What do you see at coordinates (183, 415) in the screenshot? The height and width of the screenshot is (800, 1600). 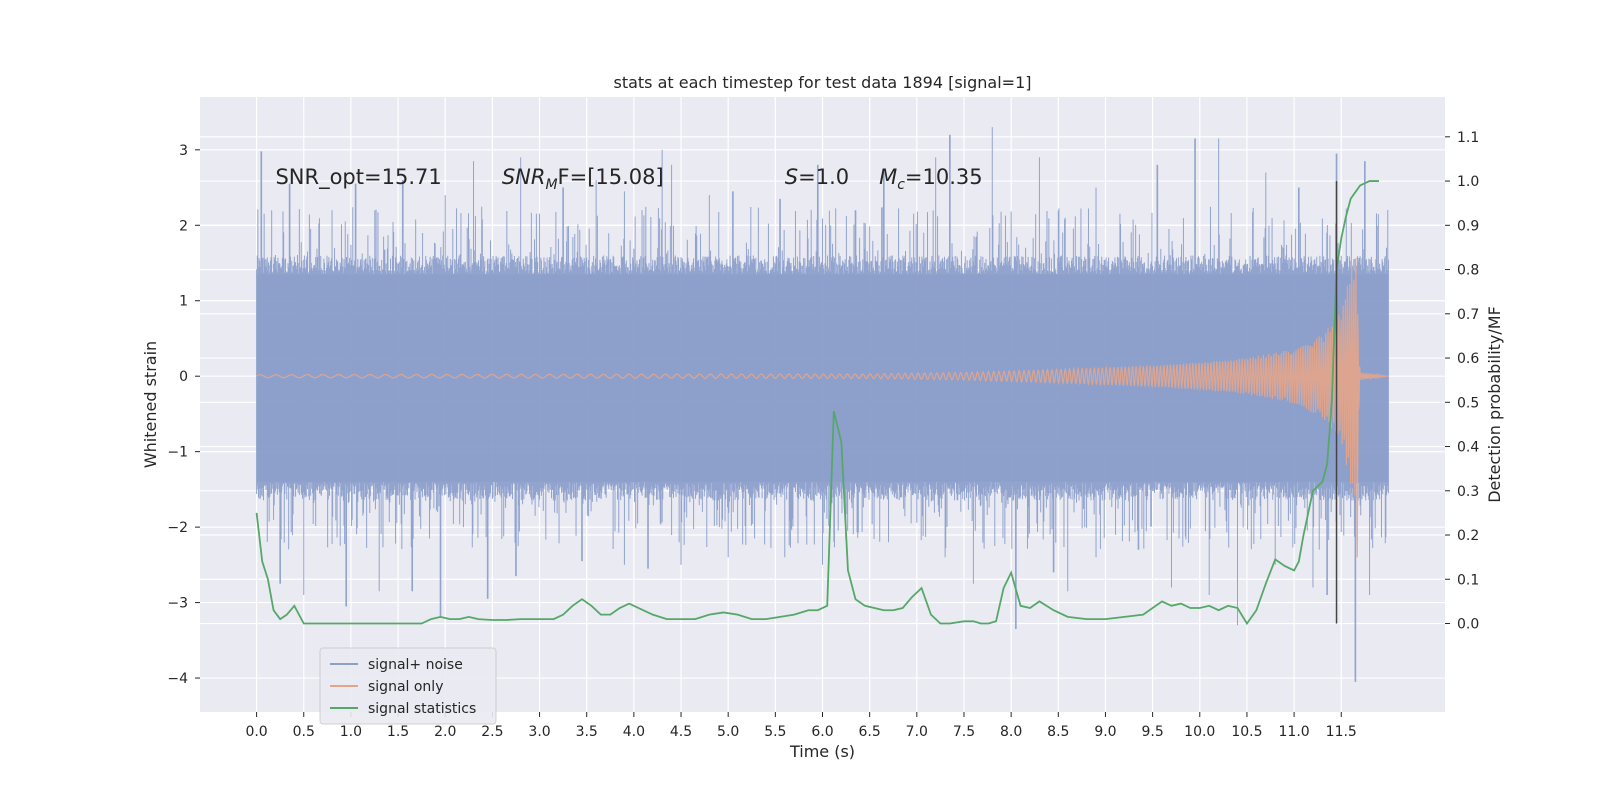 I see `y-axis-left: −4 −3 −2 −1 0 1 2 3` at bounding box center [183, 415].